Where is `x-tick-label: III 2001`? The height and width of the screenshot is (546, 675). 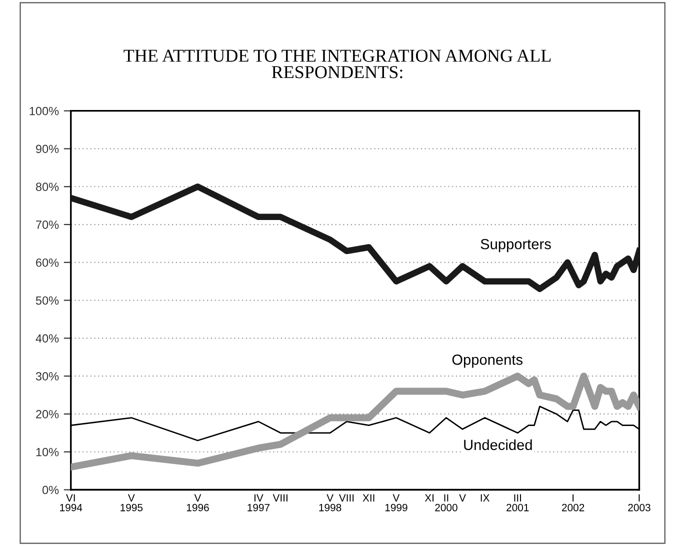
x-tick-label: III 2001 is located at coordinates (517, 503).